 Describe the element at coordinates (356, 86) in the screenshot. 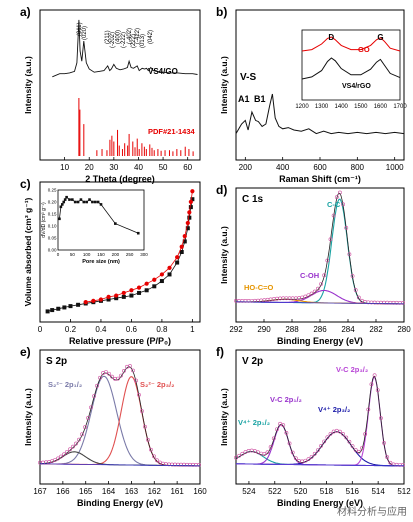

I see `inset-legend-vs4rgo: VS4/rGO` at that location.